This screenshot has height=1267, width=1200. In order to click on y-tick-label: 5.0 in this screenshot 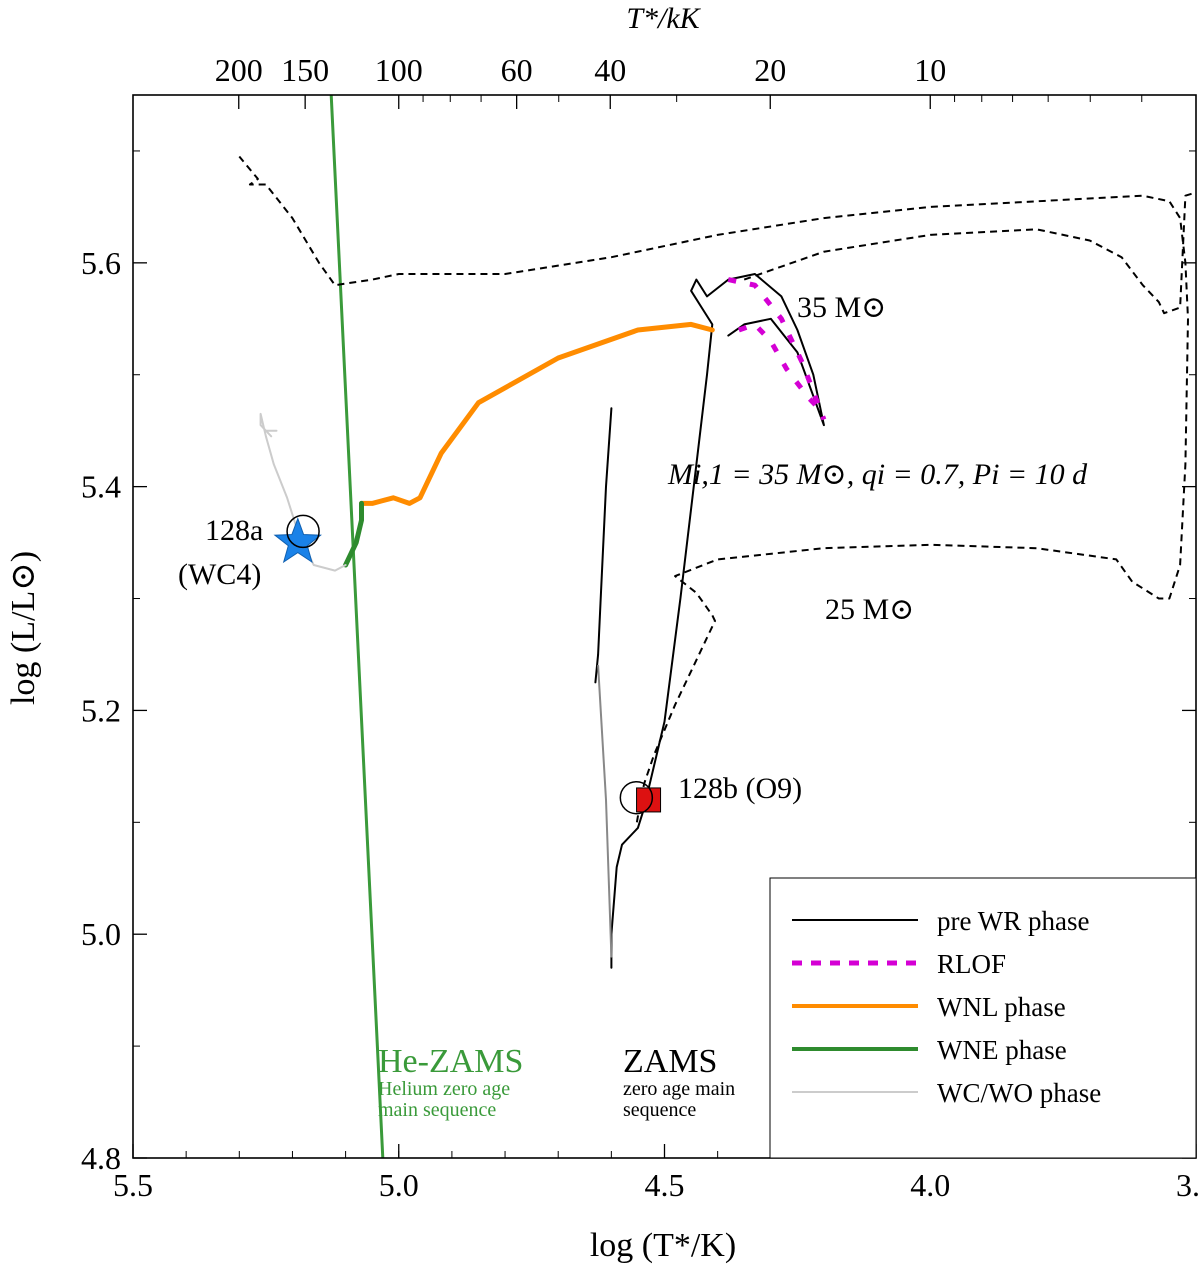, I will do `click(101, 934)`.